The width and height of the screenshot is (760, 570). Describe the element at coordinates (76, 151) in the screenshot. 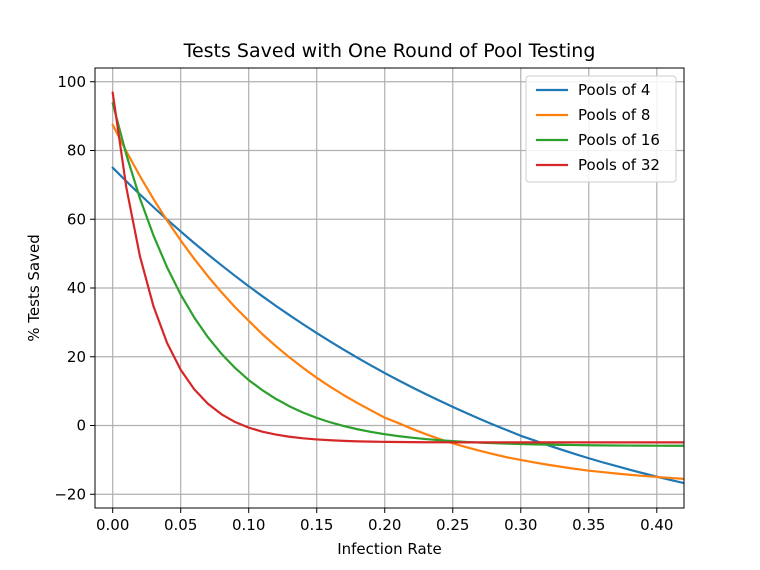

I see `y-tick-label: 80` at that location.